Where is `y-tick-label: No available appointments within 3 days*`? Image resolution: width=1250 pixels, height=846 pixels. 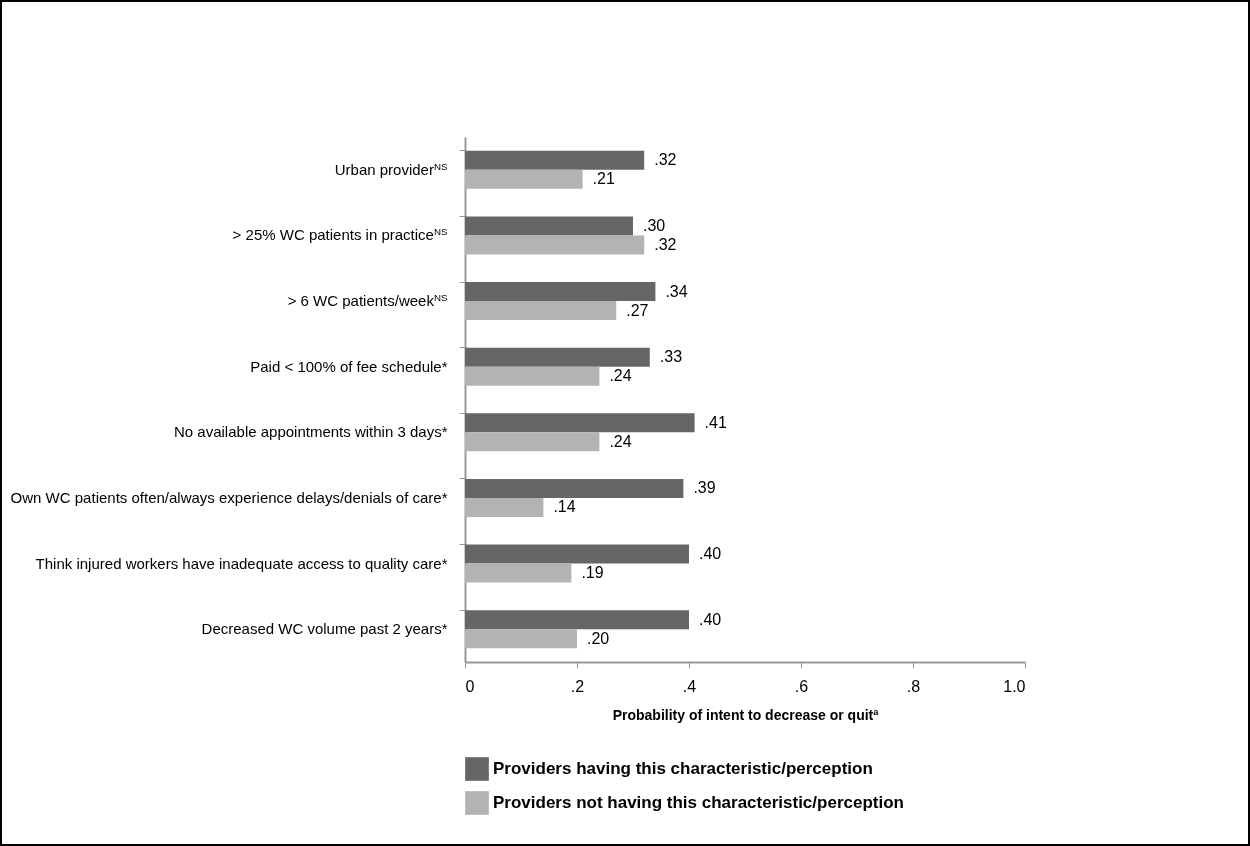 y-tick-label: No available appointments within 3 days* is located at coordinates (311, 432).